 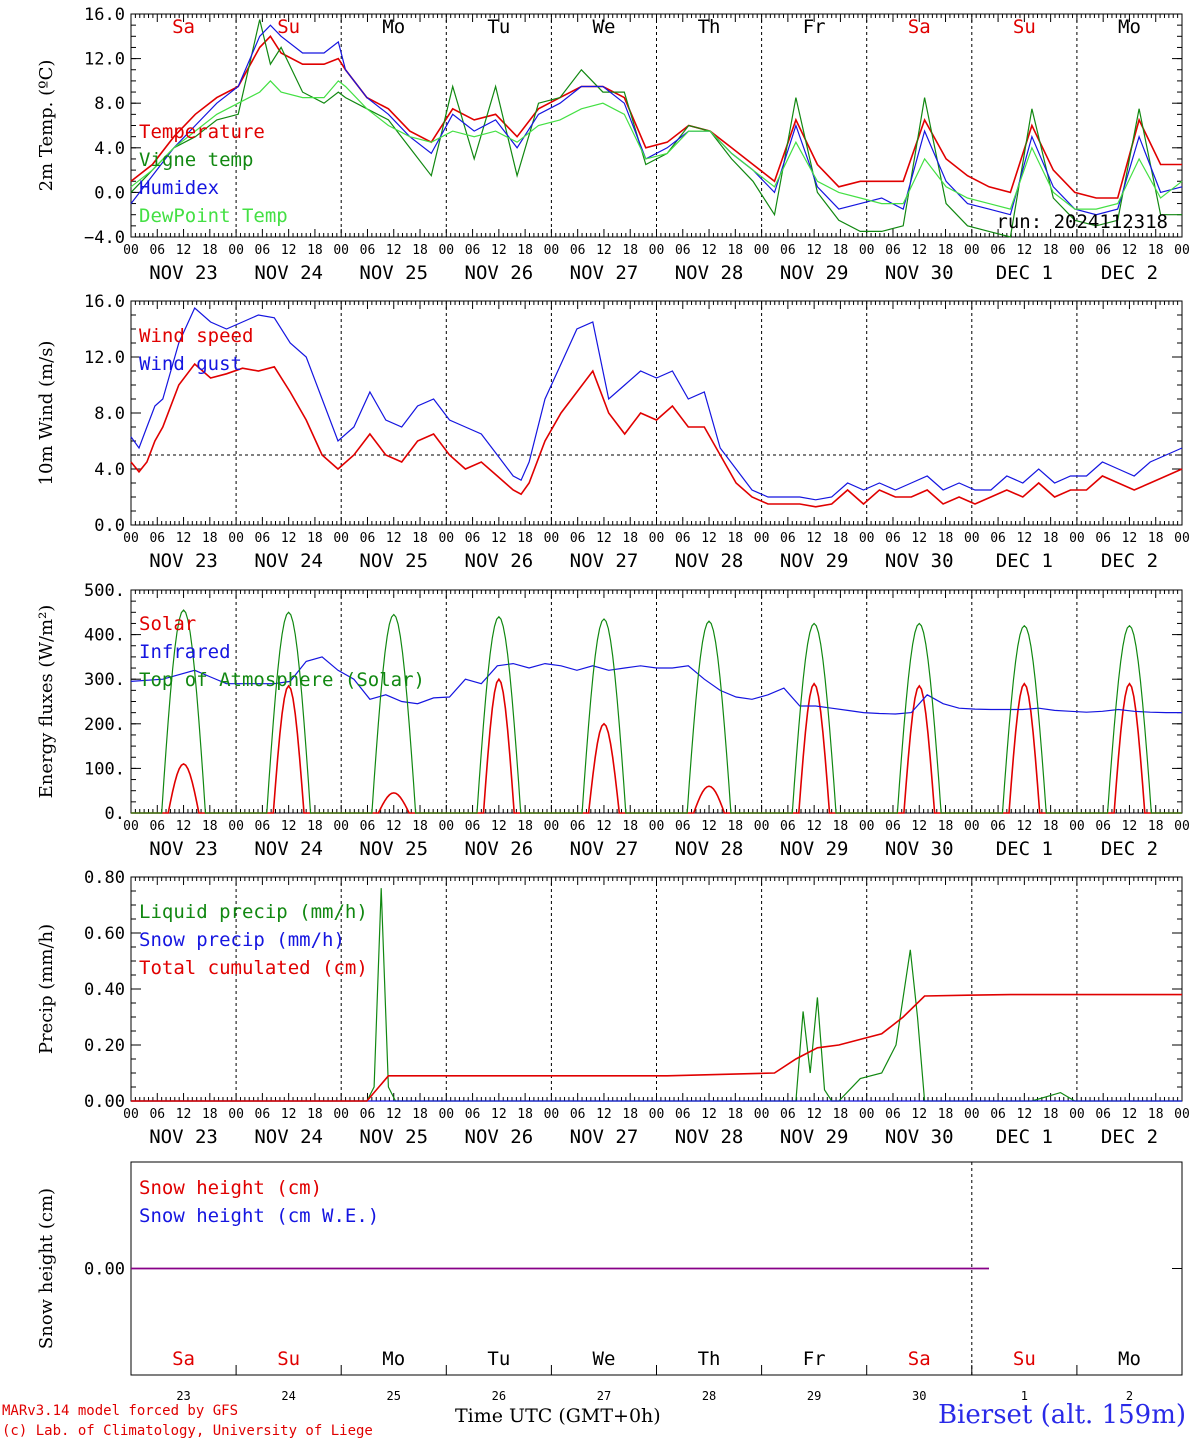 What do you see at coordinates (709, 561) in the screenshot?
I see `wind-date-label: NOV 28` at bounding box center [709, 561].